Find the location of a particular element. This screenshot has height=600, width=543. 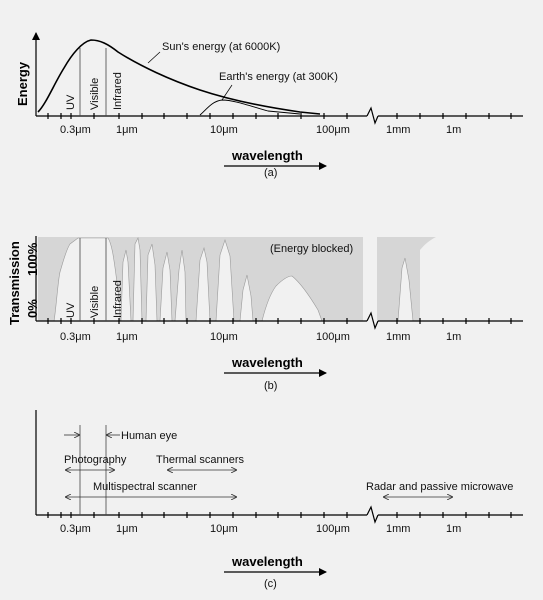

panel-a-ticks is located at coordinates (279, 116).